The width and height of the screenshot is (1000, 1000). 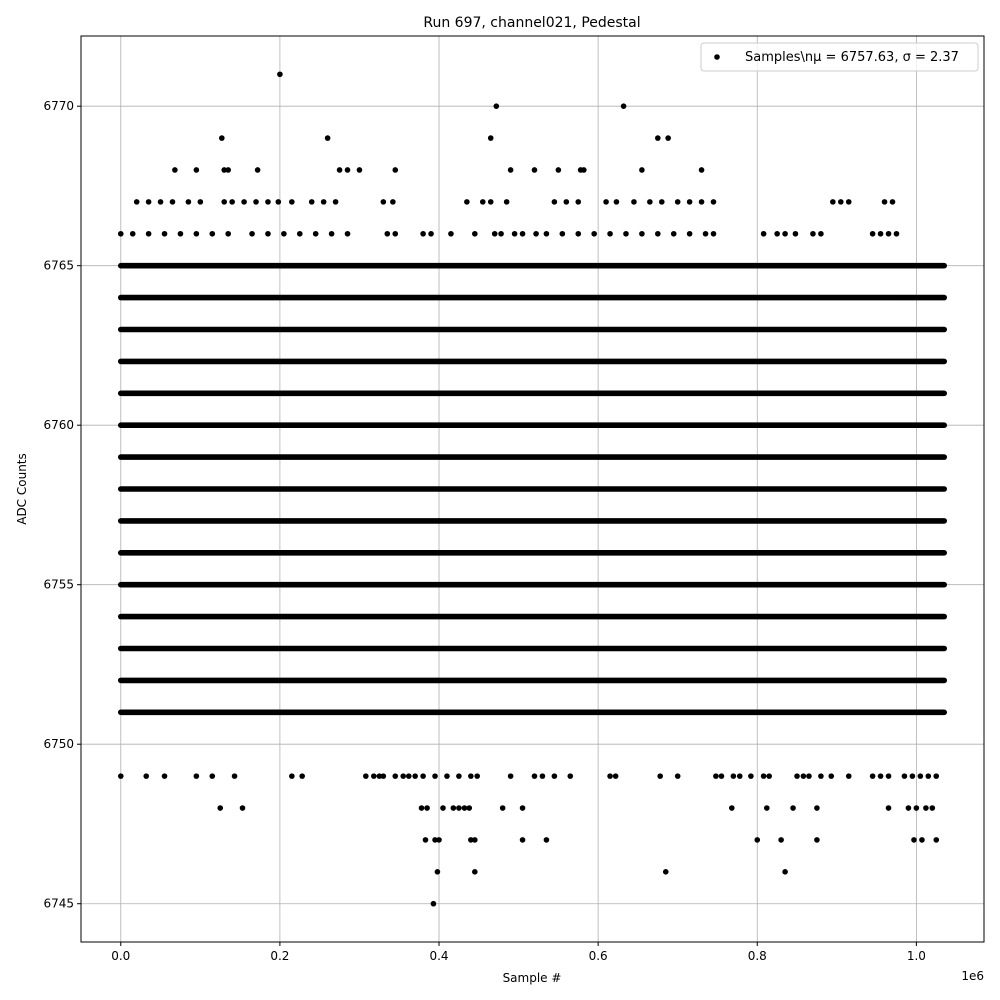 What do you see at coordinates (120, 956) in the screenshot?
I see `x-tick-label: 0.0` at bounding box center [120, 956].